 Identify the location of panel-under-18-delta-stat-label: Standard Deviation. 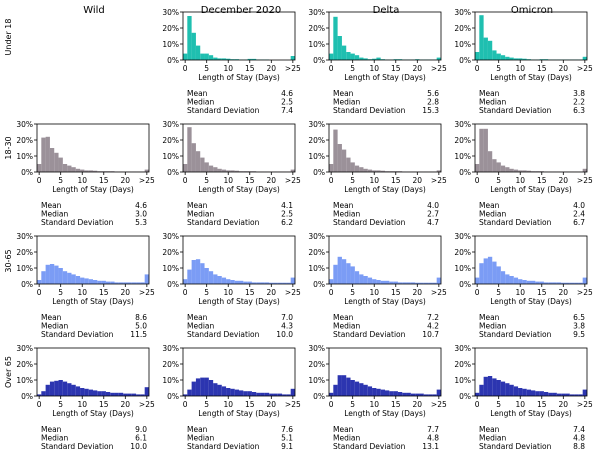
(369, 110).